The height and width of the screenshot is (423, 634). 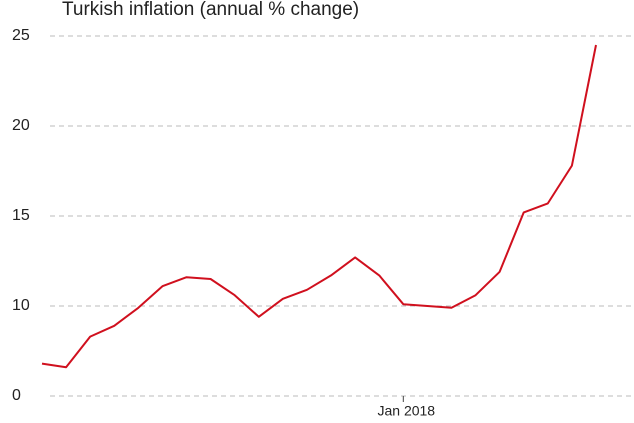 I want to click on y-tick-label: 25, so click(x=21, y=35).